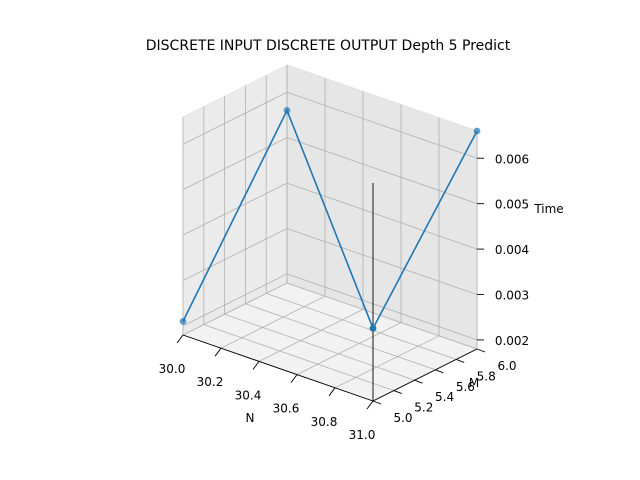  I want to click on y-tick-label: 5.6, so click(465, 387).